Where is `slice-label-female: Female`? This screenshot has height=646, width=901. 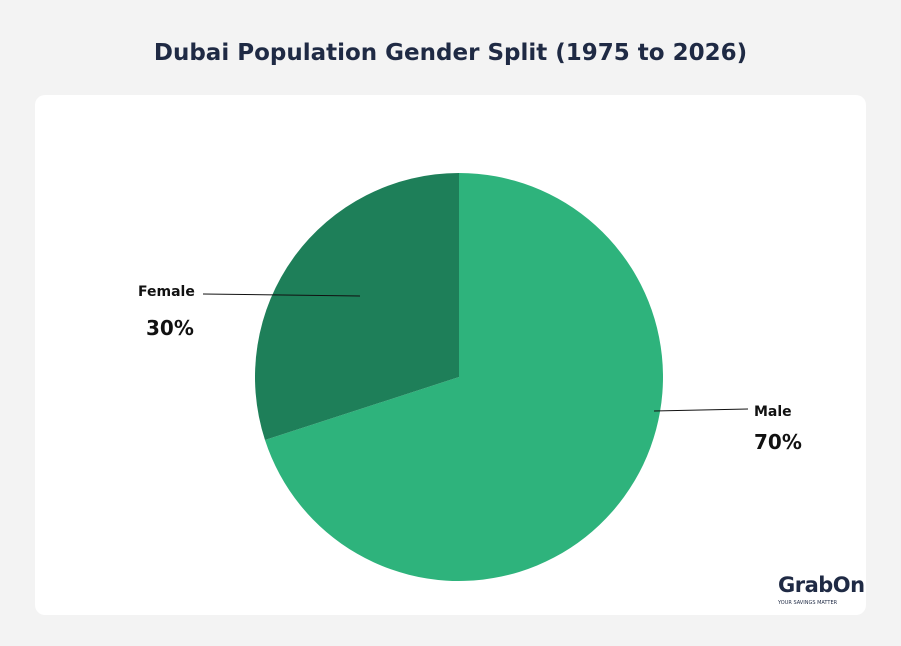 slice-label-female: Female is located at coordinates (166, 292).